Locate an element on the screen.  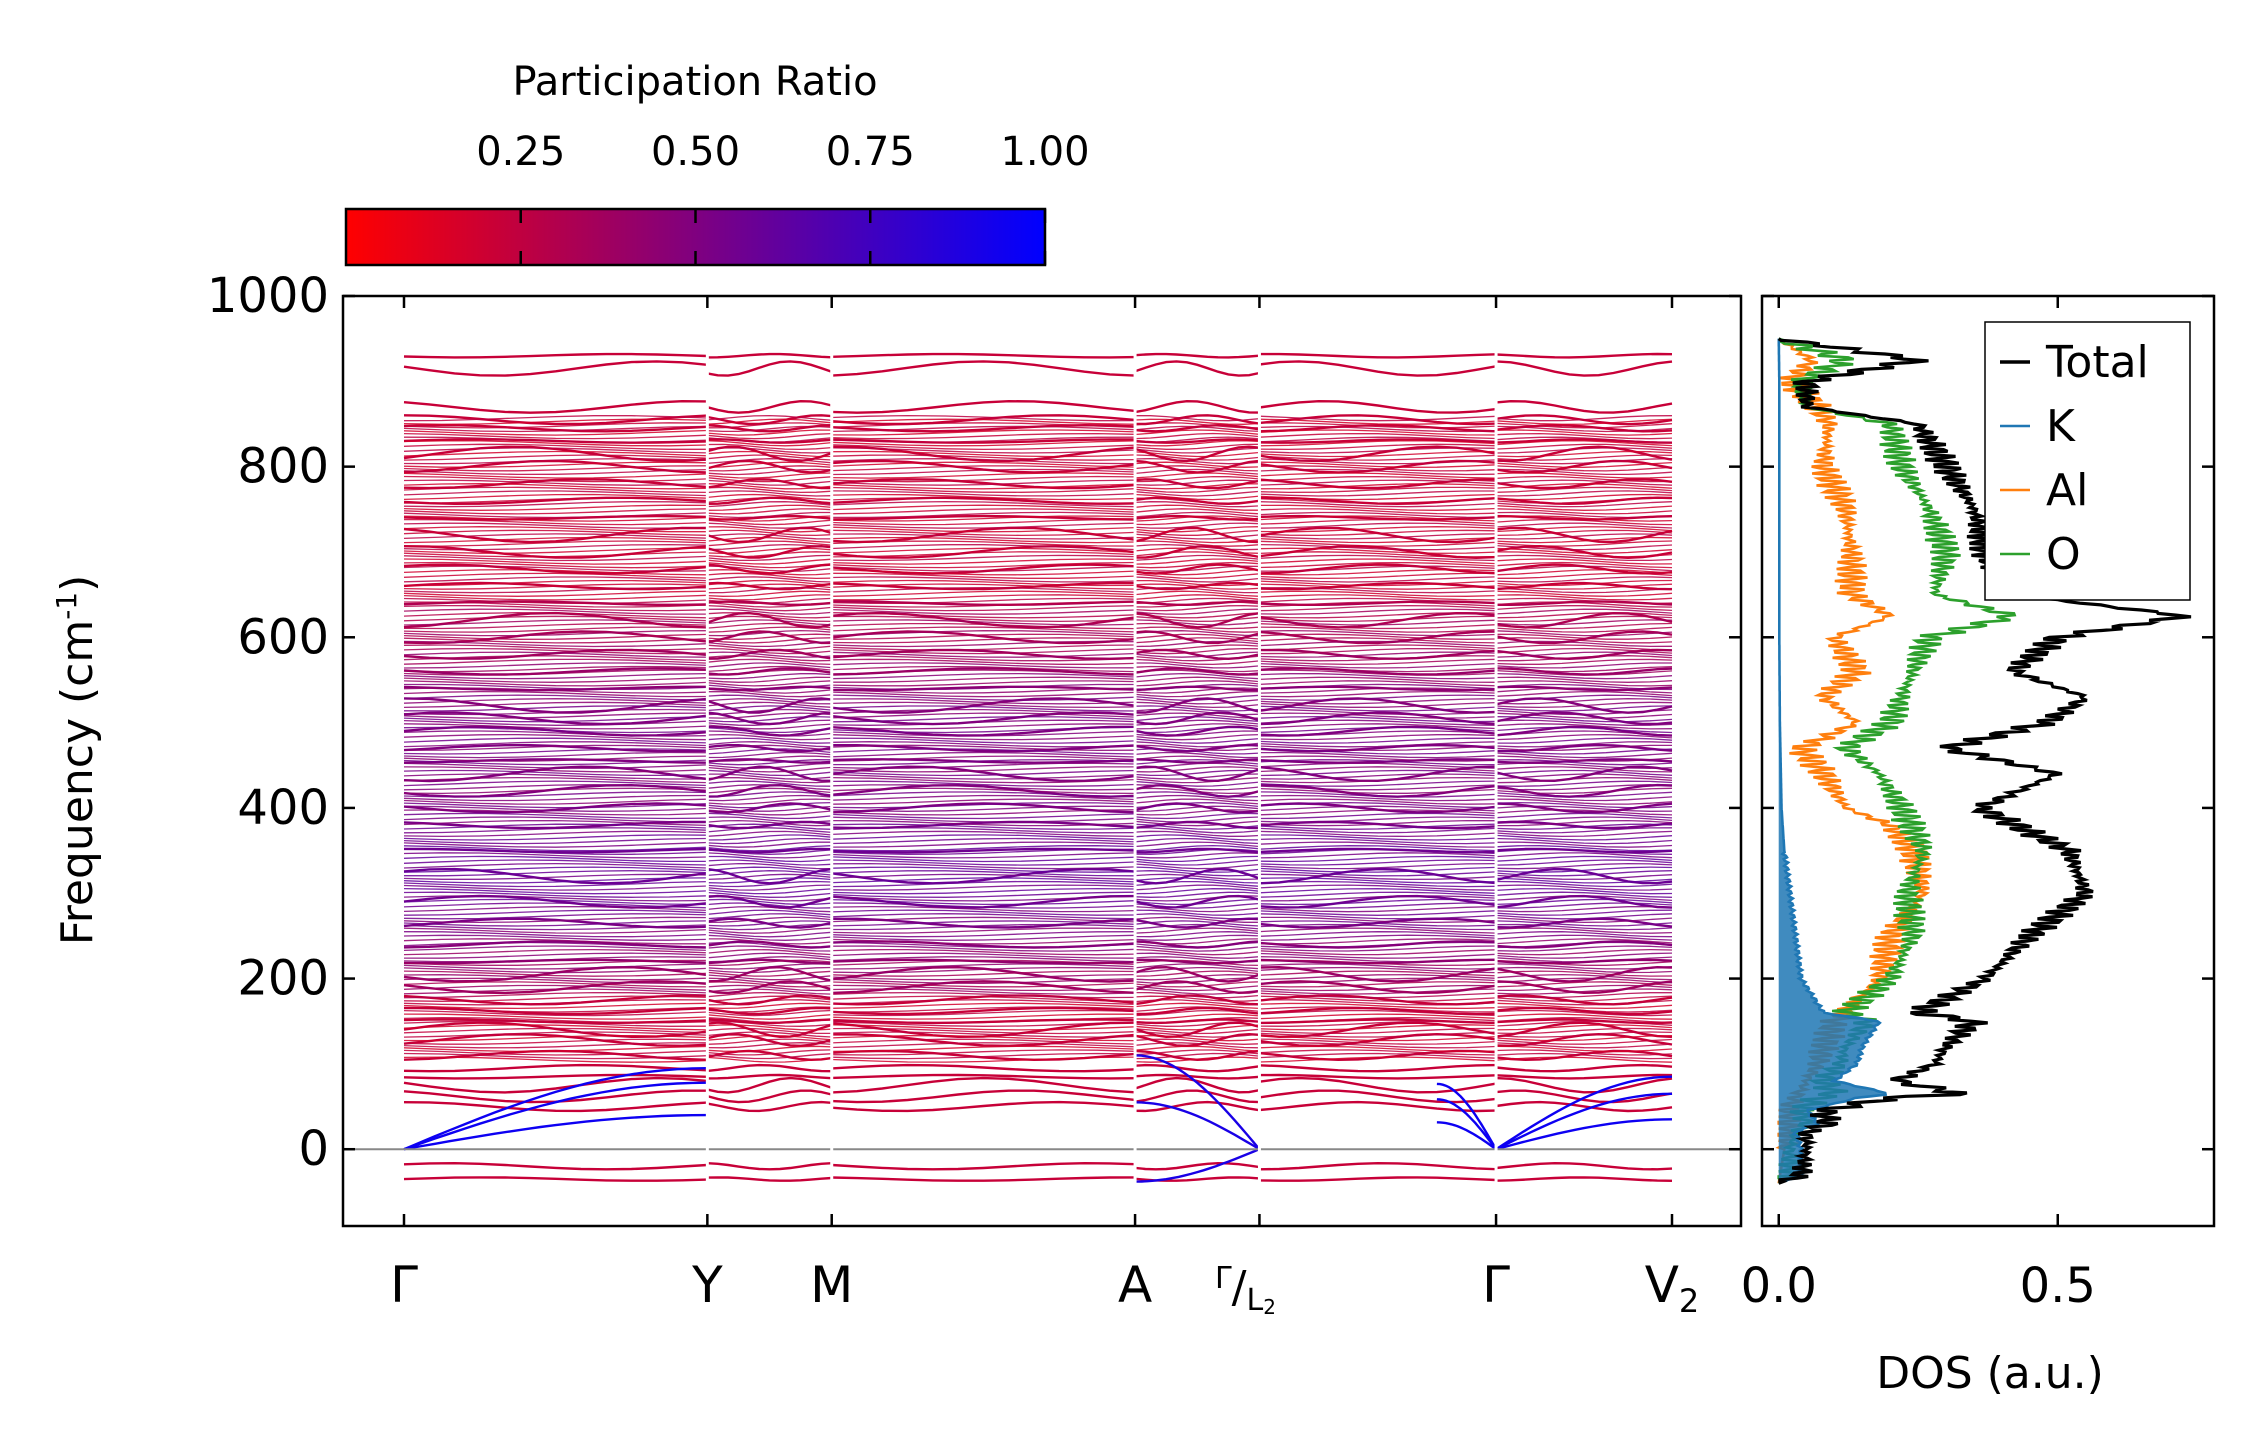
colorbar-tick-label: 1.00 is located at coordinates (1044, 152).